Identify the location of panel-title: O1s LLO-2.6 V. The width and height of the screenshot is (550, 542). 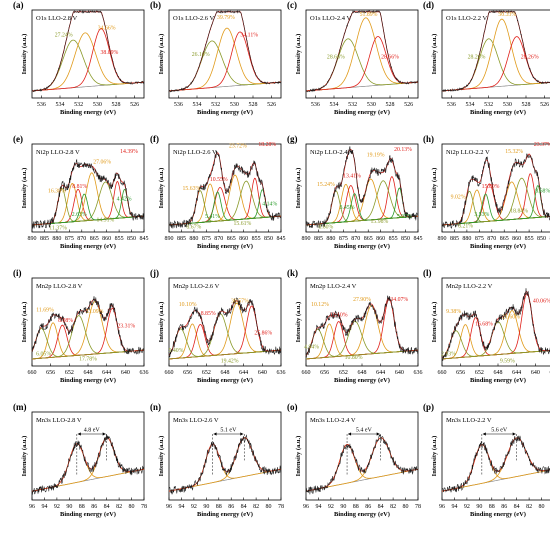
(194, 18).